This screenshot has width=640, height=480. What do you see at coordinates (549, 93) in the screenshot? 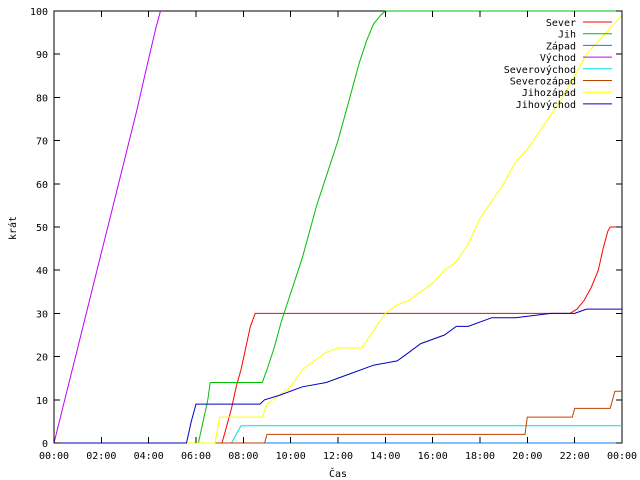
I see `legend-label-jihozapad: Jihozápad` at bounding box center [549, 93].